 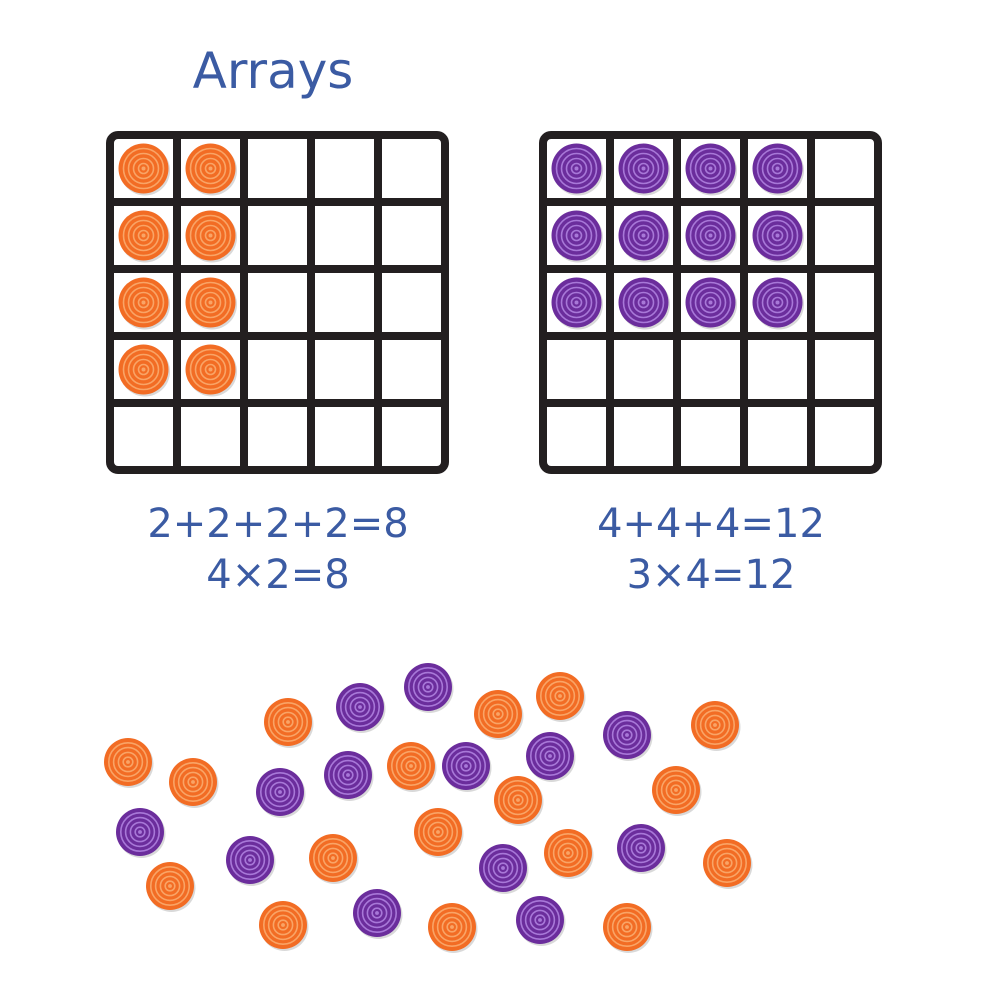 I want to click on equation-right-addition: 4+4+4=12, so click(x=711, y=524).